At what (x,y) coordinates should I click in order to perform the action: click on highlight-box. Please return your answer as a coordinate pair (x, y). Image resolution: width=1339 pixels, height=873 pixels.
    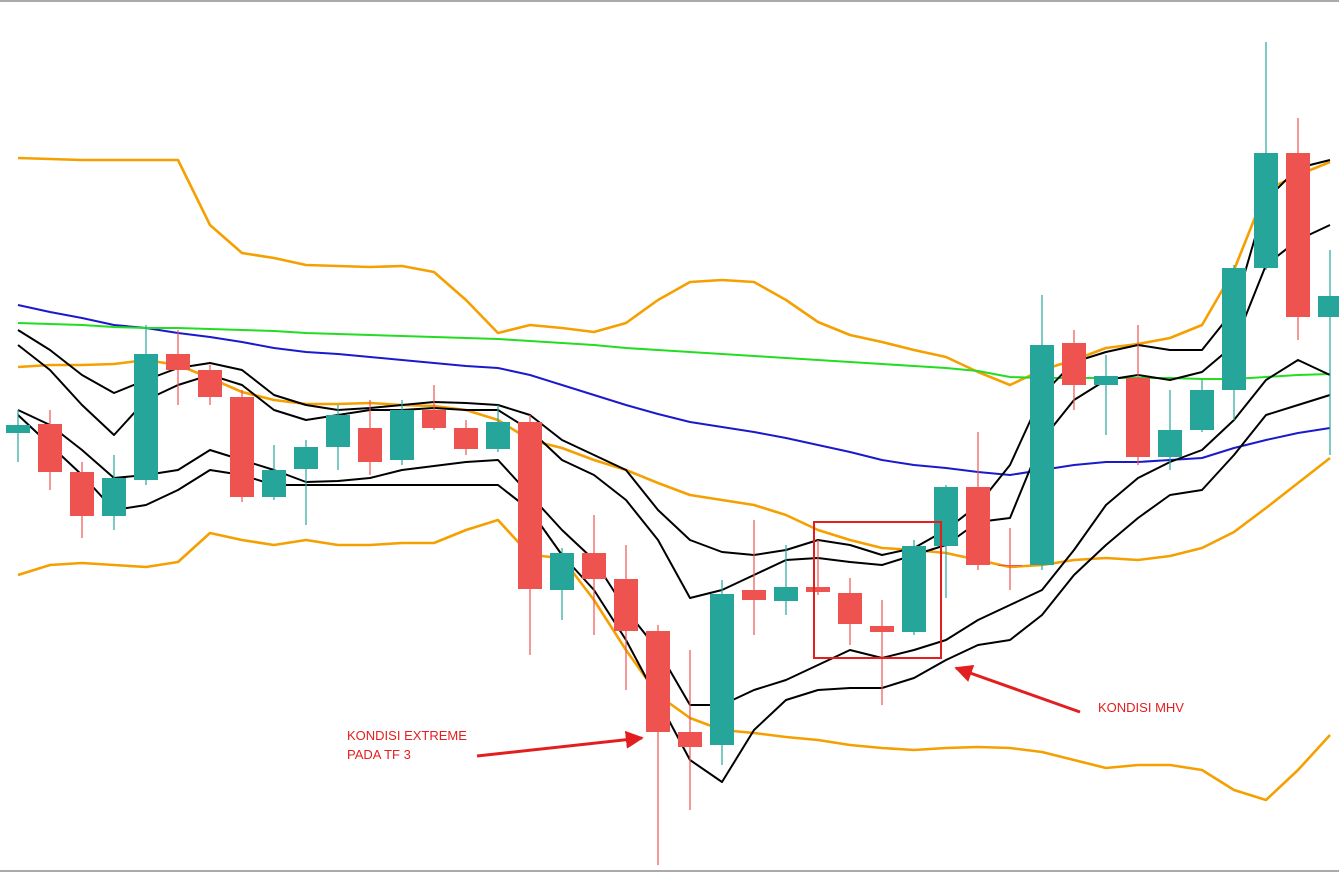
    Looking at the image, I should click on (877, 590).